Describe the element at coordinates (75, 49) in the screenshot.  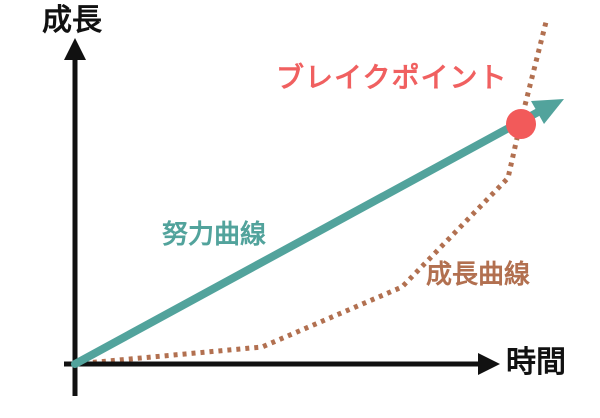
I see `y-axis-arrowhead` at that location.